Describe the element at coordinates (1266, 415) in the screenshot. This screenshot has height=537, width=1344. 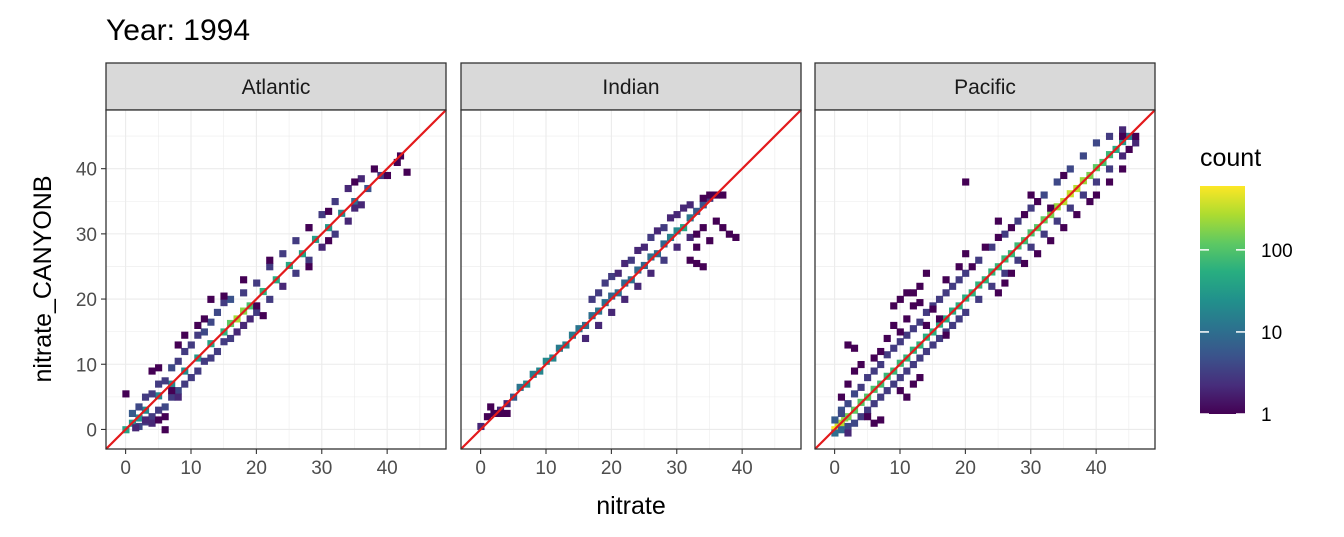
I see `legend-tick-label: 1` at that location.